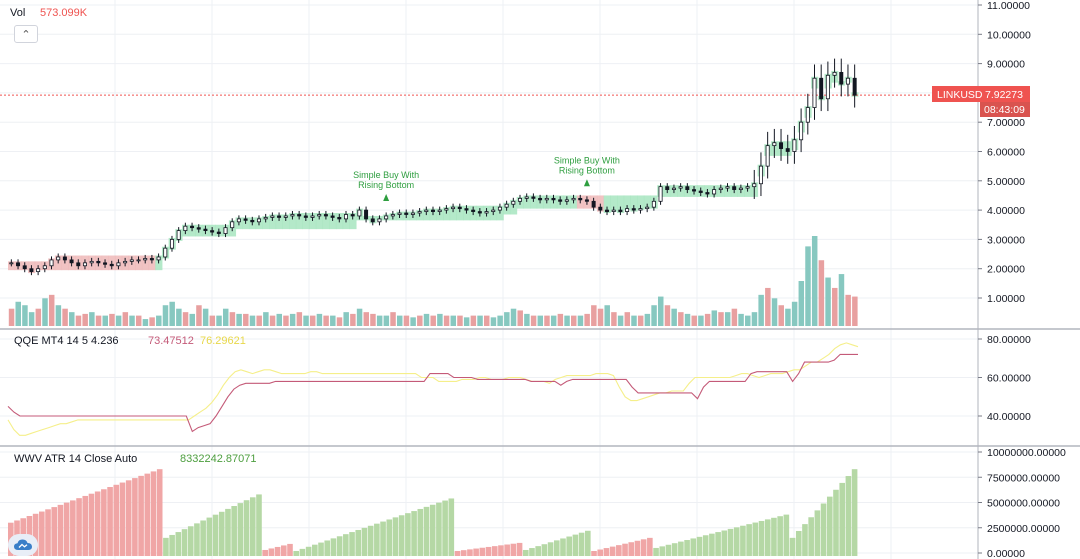 The width and height of the screenshot is (1080, 559). Describe the element at coordinates (26, 34) in the screenshot. I see `collapse-legend-button: ⌃` at that location.